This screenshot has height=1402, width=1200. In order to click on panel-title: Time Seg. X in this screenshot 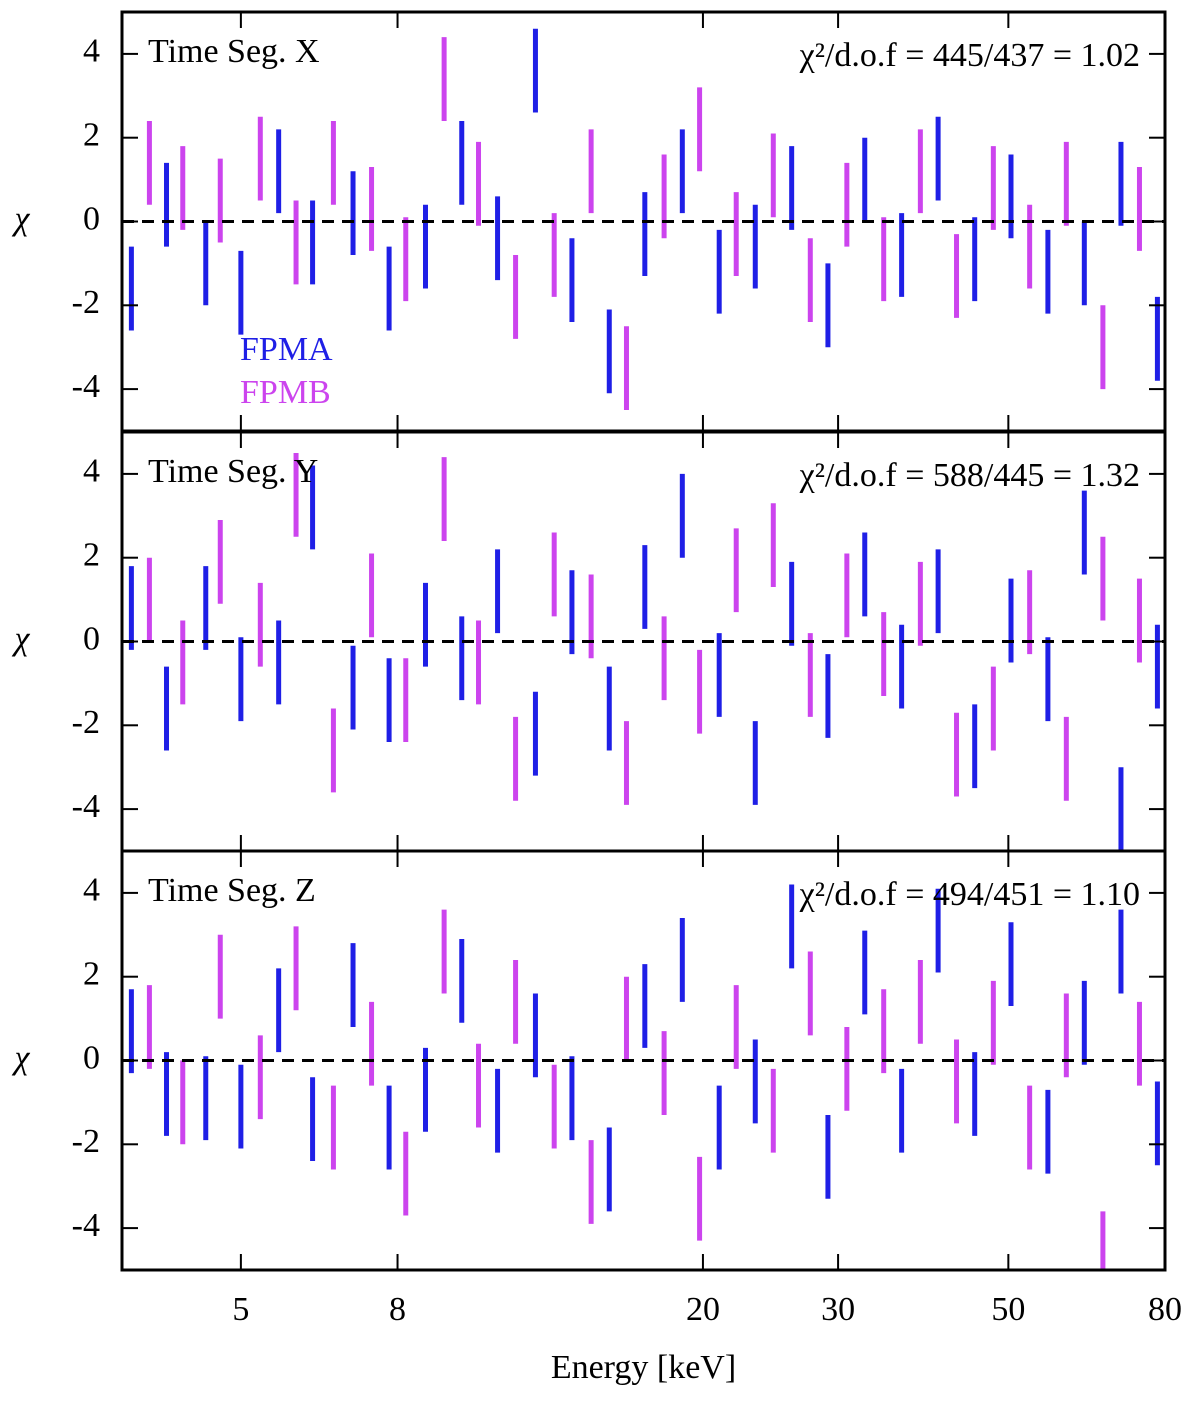, I will do `click(234, 51)`.